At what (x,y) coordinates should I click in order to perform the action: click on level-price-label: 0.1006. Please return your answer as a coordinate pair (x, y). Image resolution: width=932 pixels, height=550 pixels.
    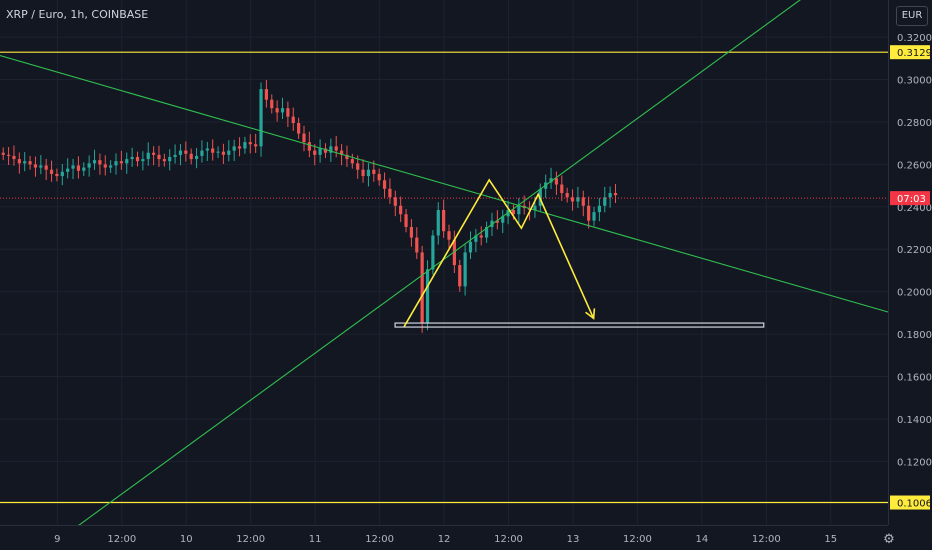
    Looking at the image, I should click on (914, 504).